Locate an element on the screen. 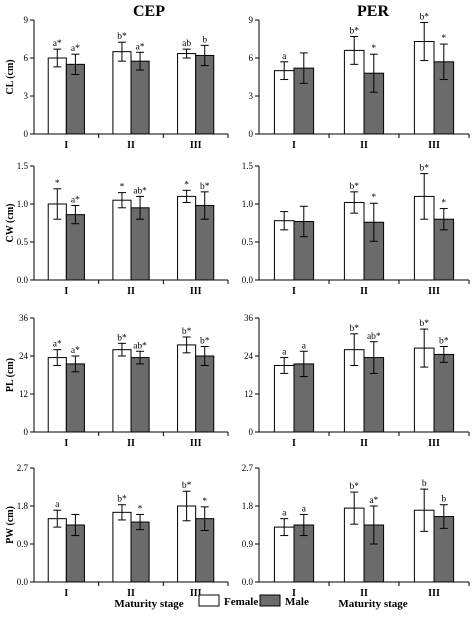 The image size is (474, 631). legend-swatch-female is located at coordinates (209, 600).